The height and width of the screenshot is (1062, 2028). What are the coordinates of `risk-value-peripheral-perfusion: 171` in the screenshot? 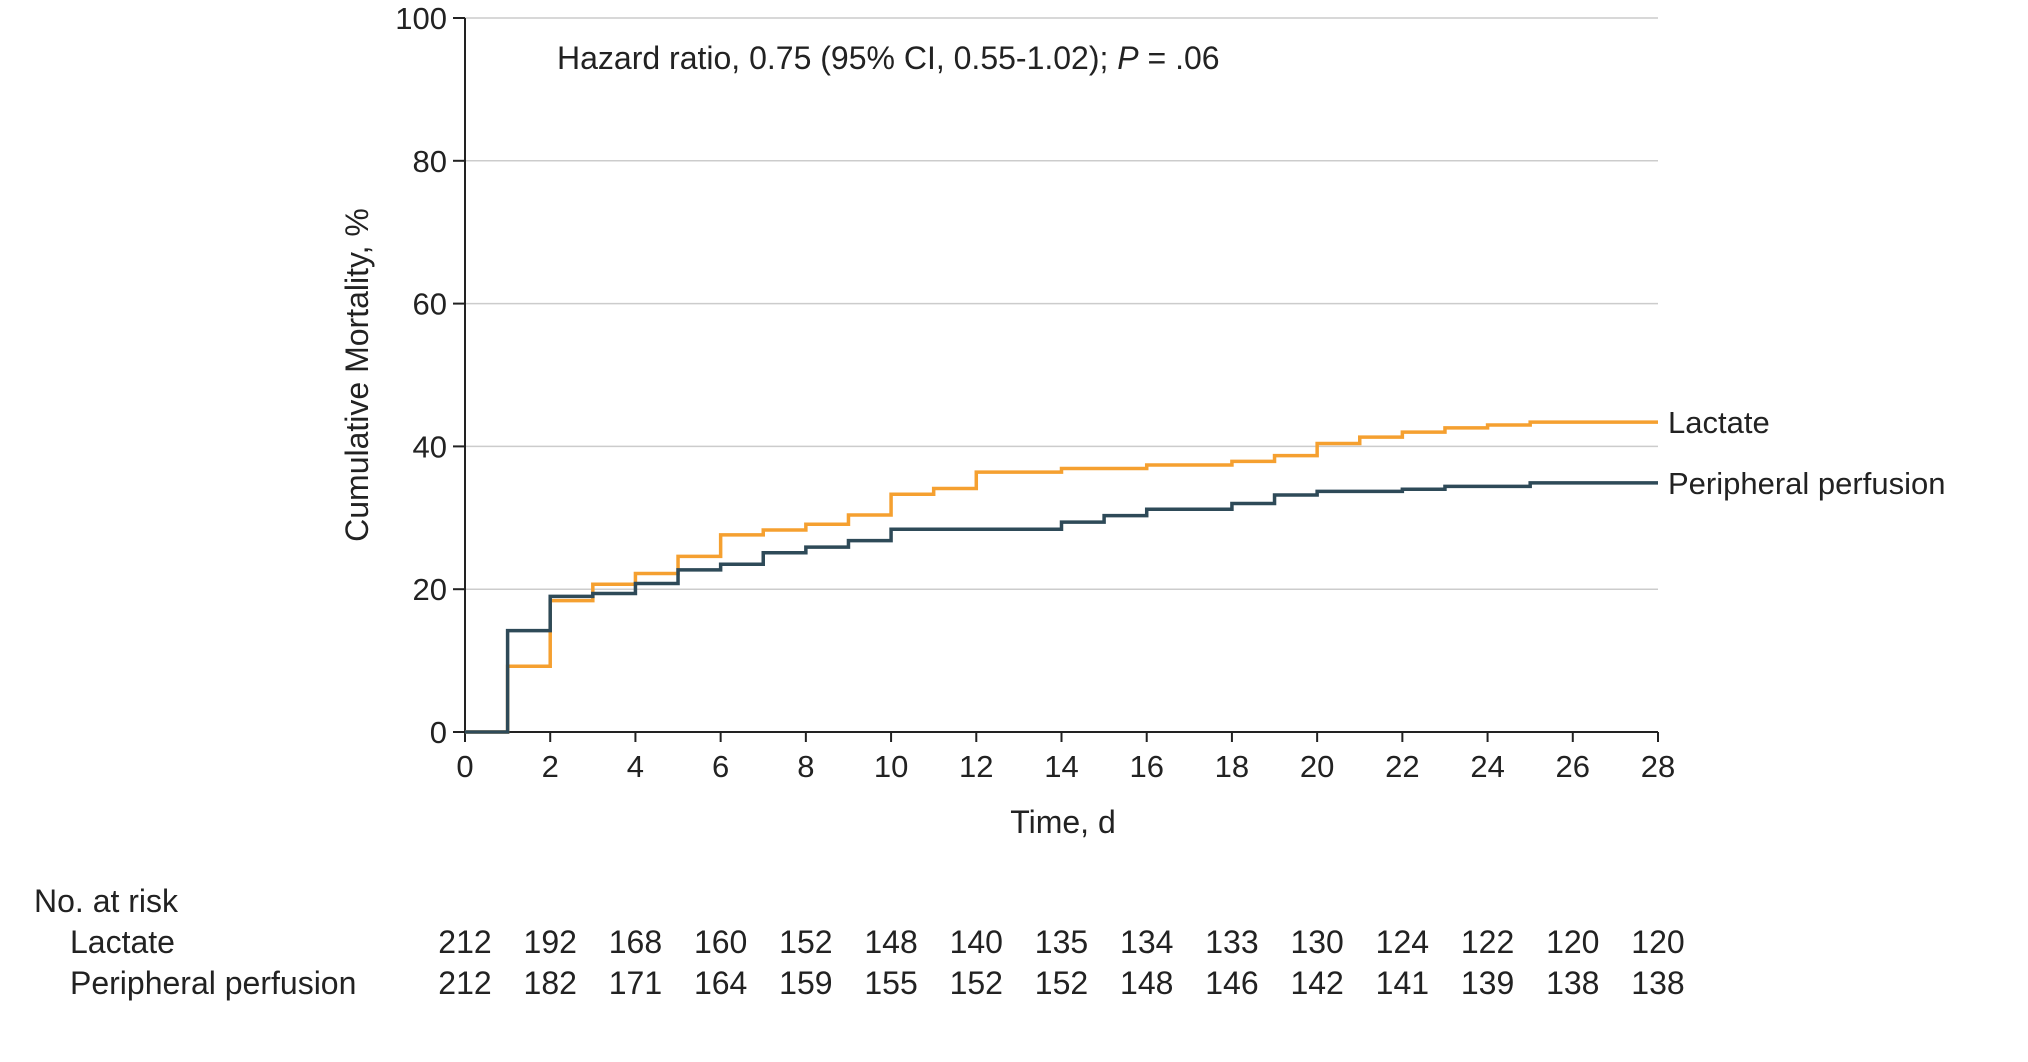 It's located at (635, 983).